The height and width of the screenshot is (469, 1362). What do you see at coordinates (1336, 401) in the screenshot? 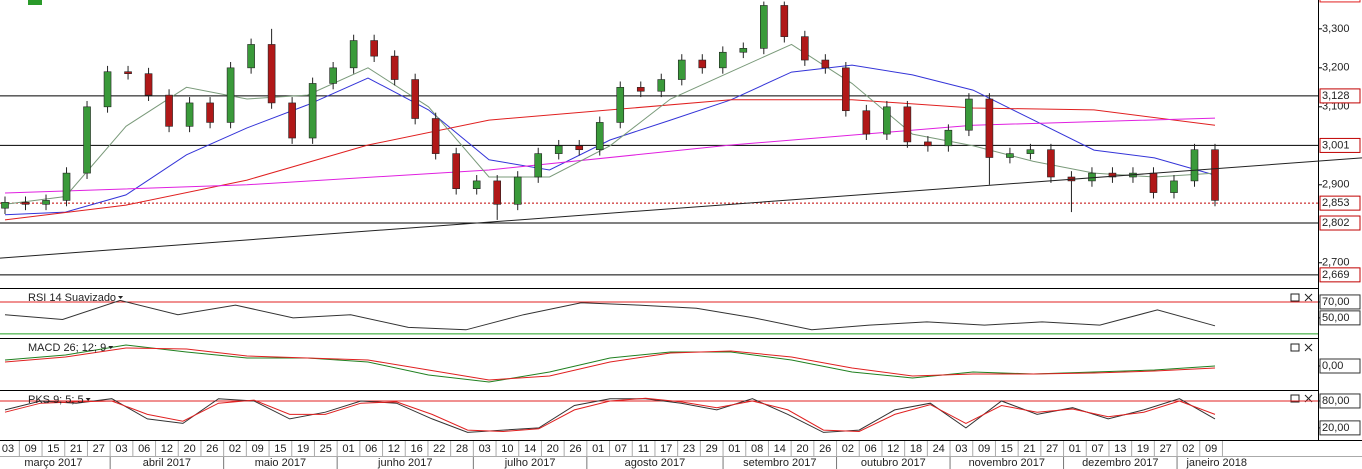
I see `y-tick-label: 80,00` at bounding box center [1336, 401].